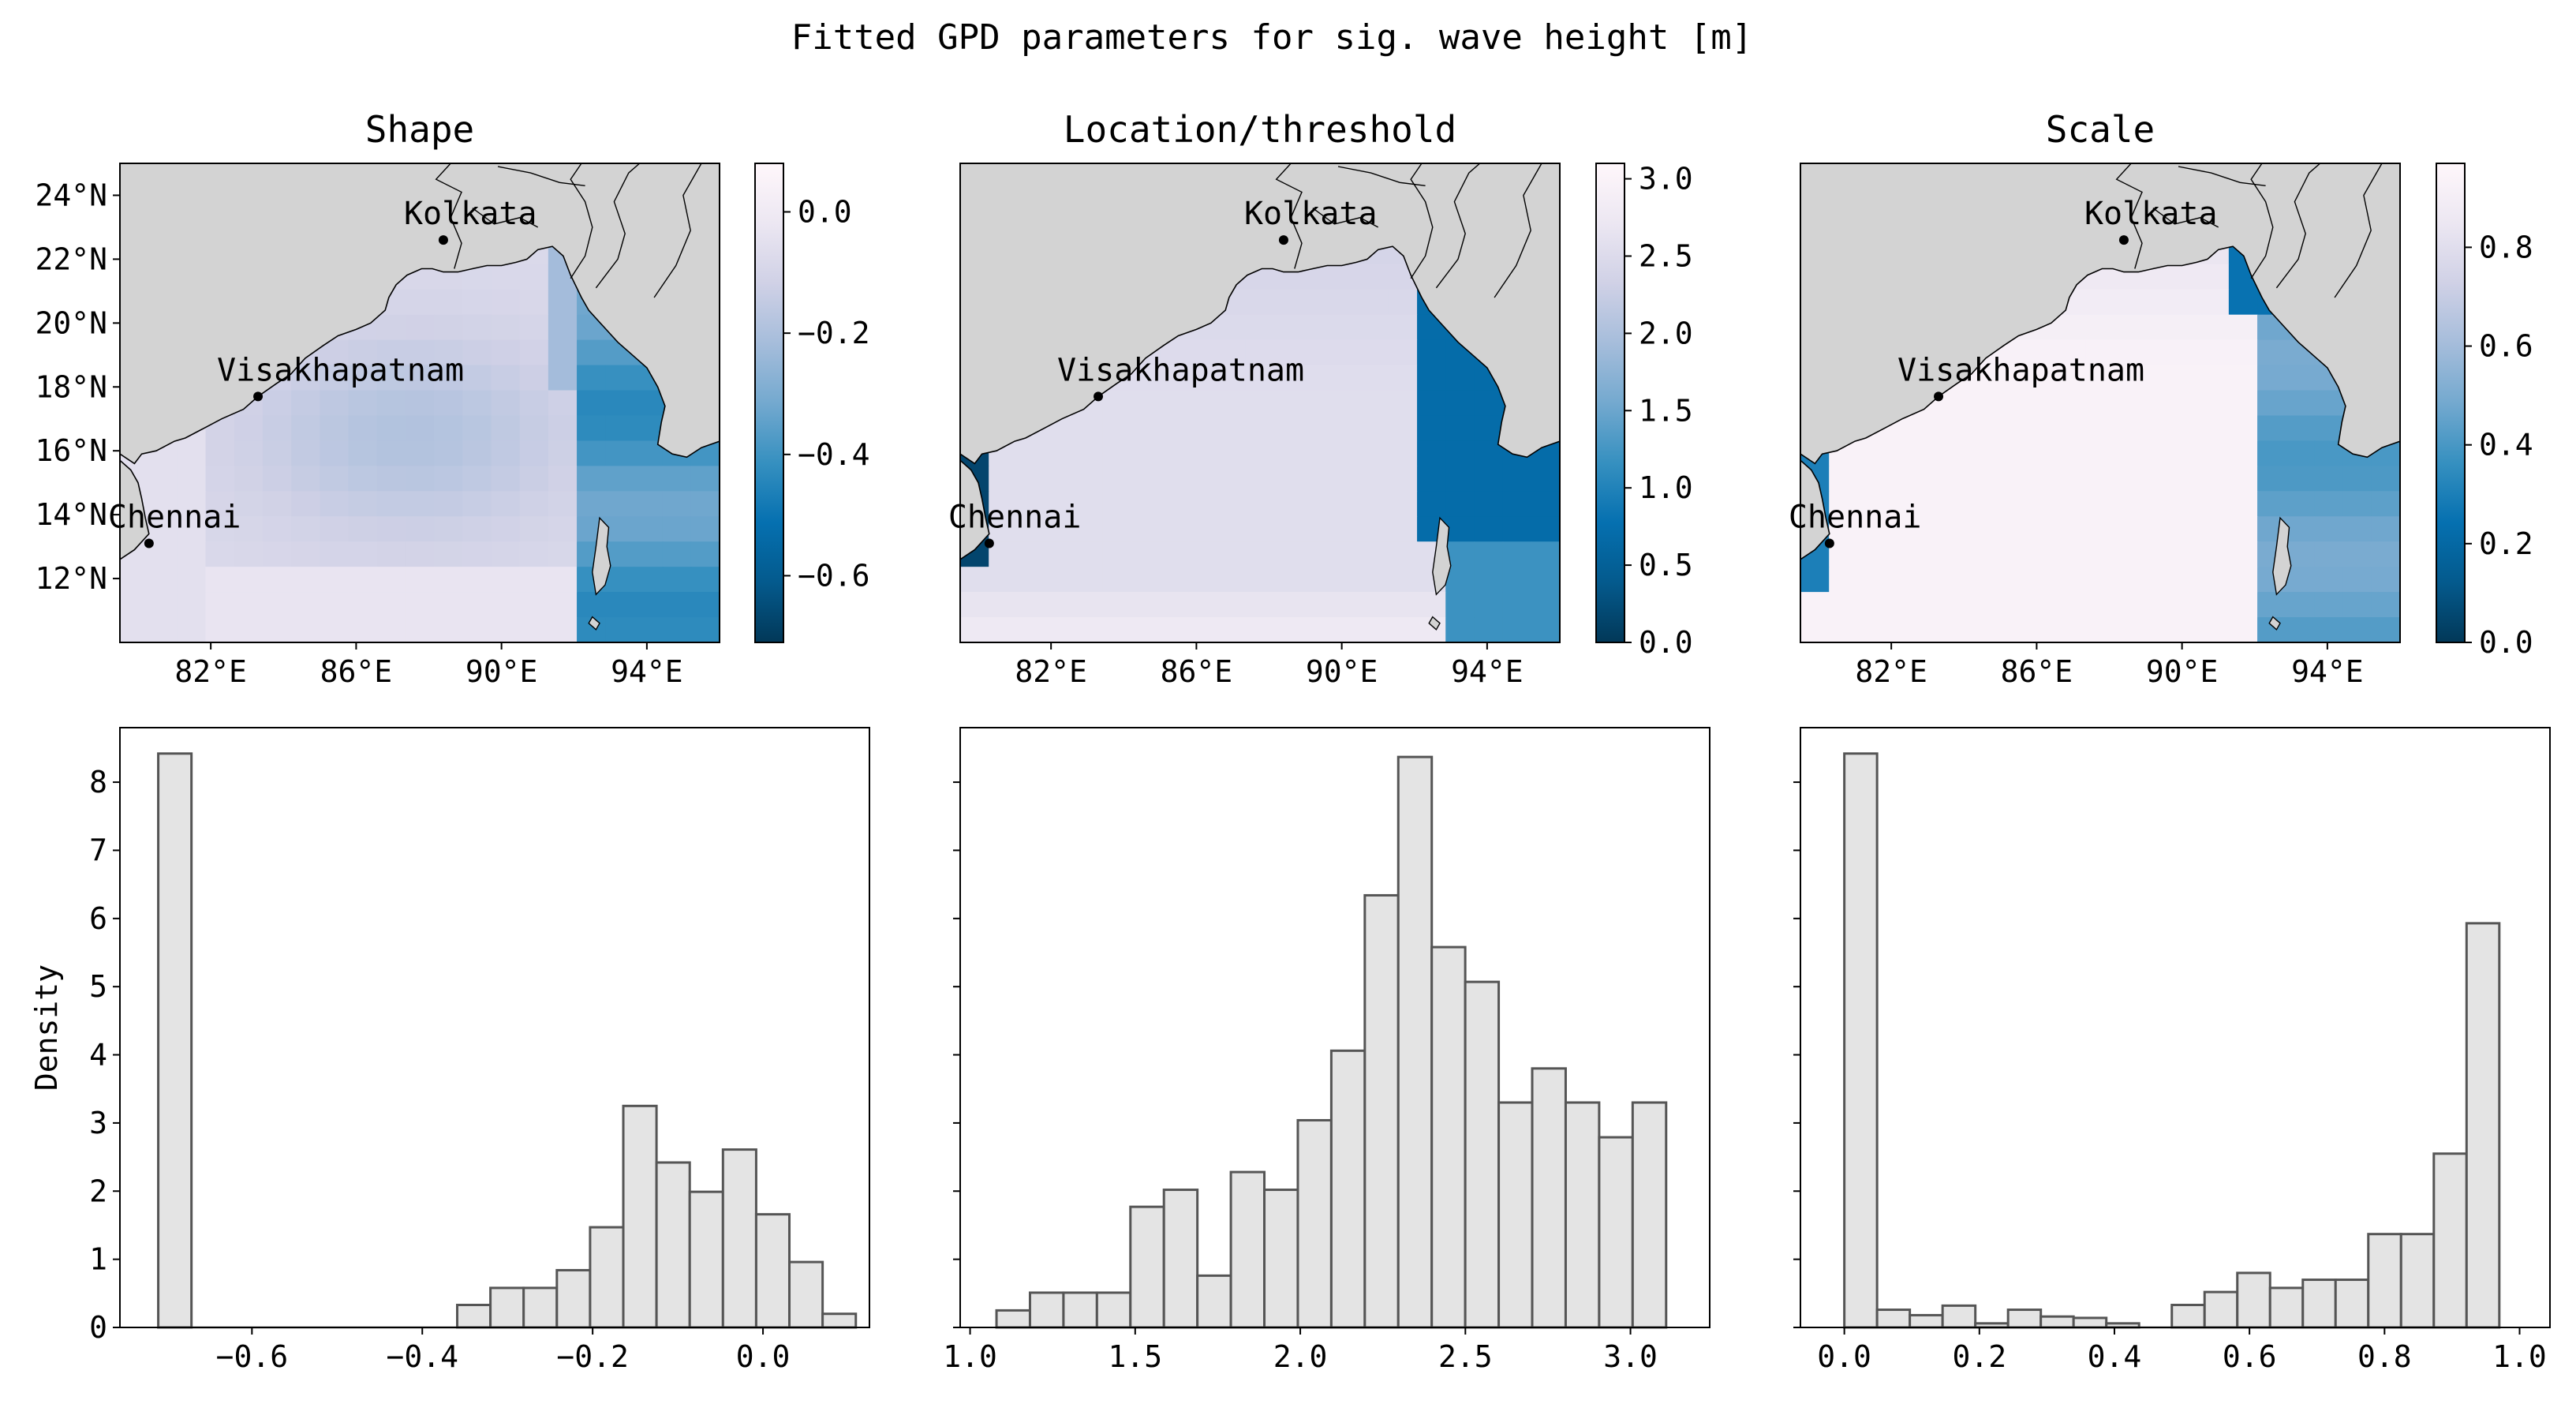 This screenshot has height=1404, width=2576. Describe the element at coordinates (1487, 671) in the screenshot. I see `x-tick-label: 94°E` at that location.